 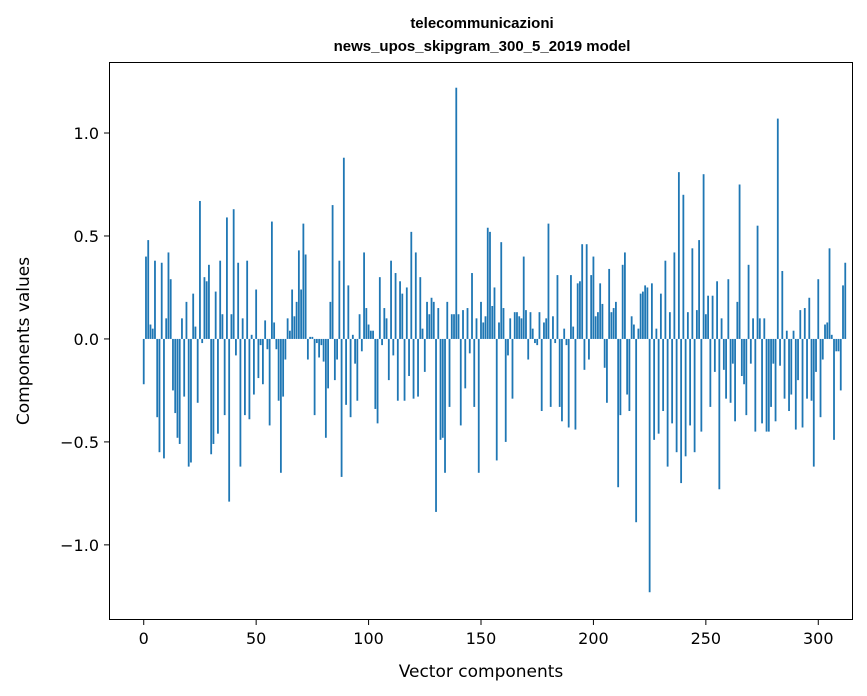 What do you see at coordinates (481, 638) in the screenshot?
I see `x-tick-label: 150` at bounding box center [481, 638].